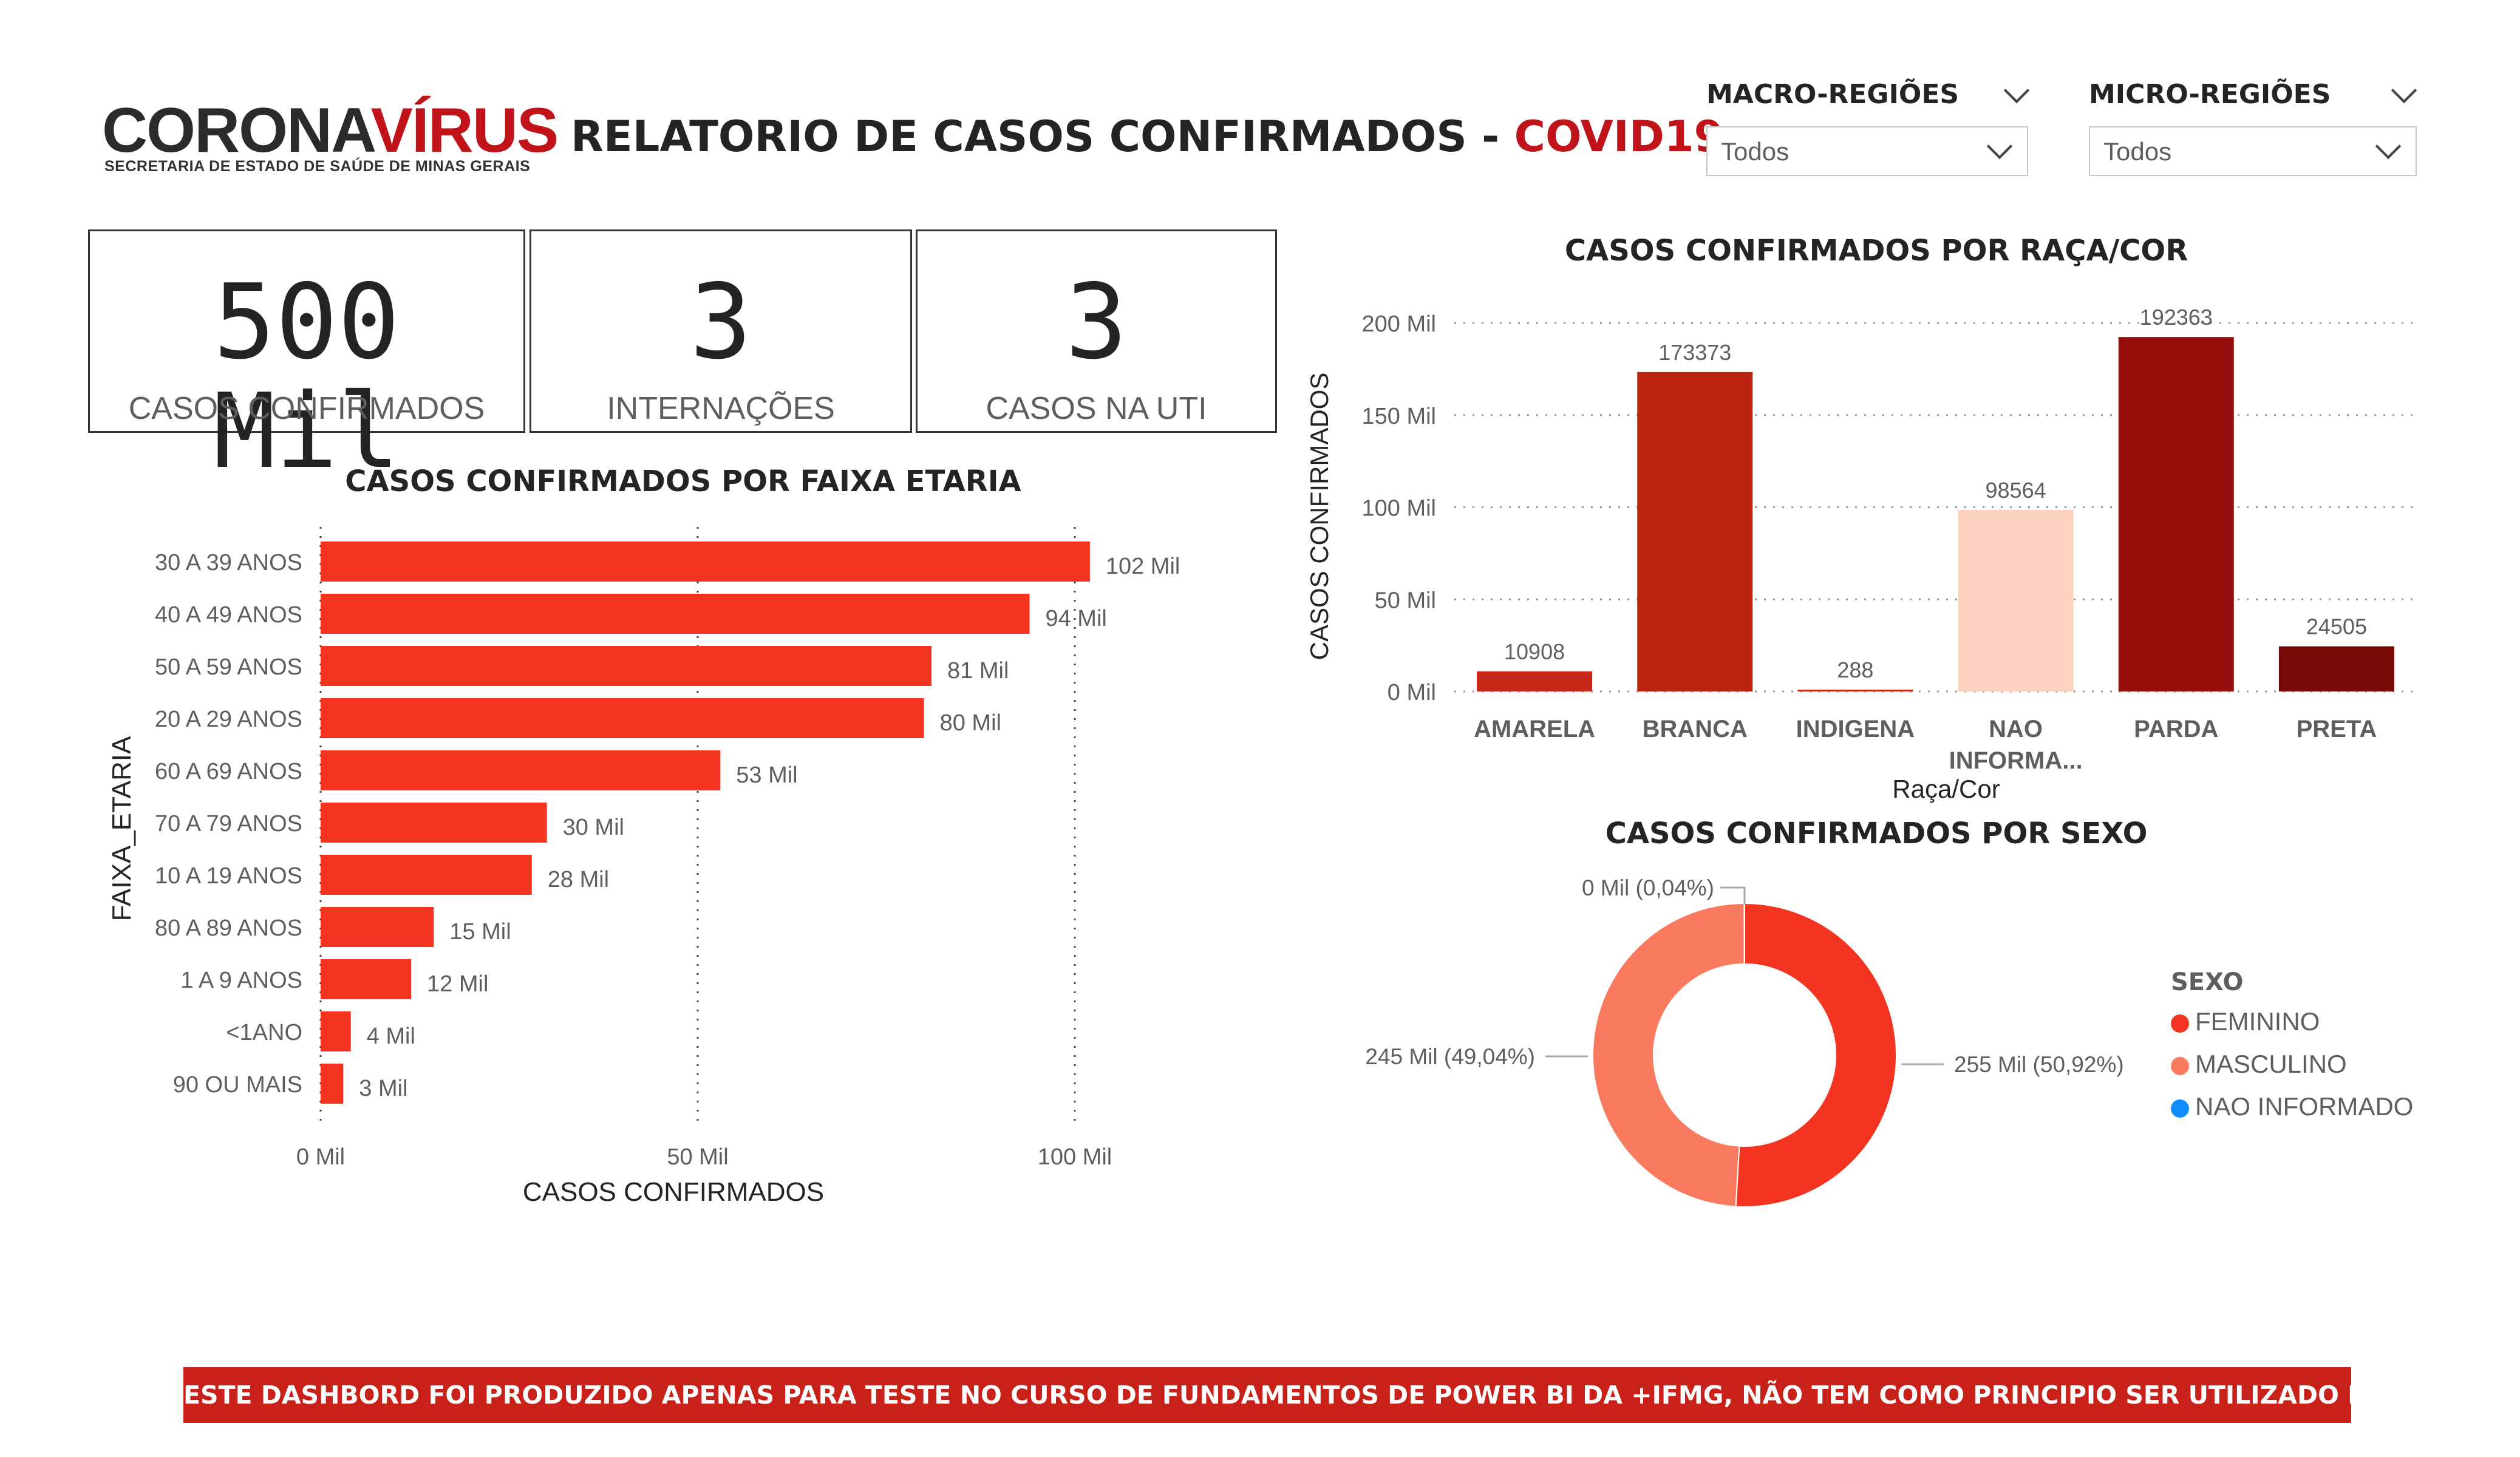  I want to click on brand-logo: CORONAVÍRUS, so click(330, 130).